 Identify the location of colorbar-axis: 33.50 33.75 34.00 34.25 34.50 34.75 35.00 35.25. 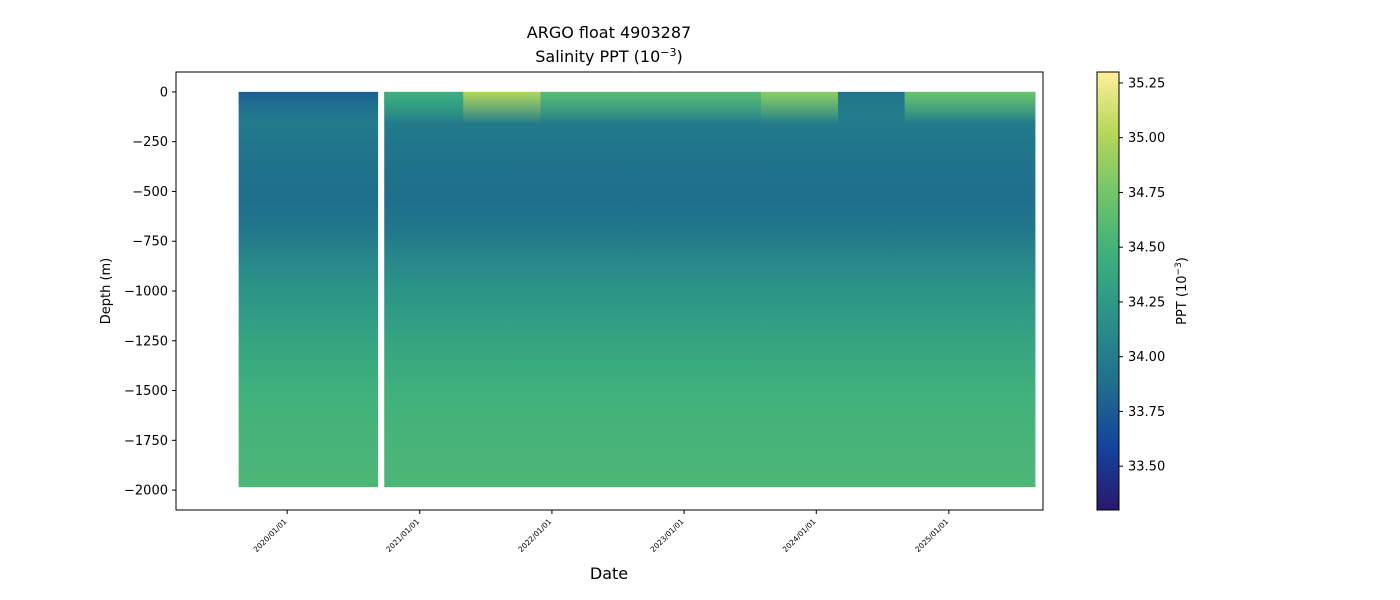
(1142, 275).